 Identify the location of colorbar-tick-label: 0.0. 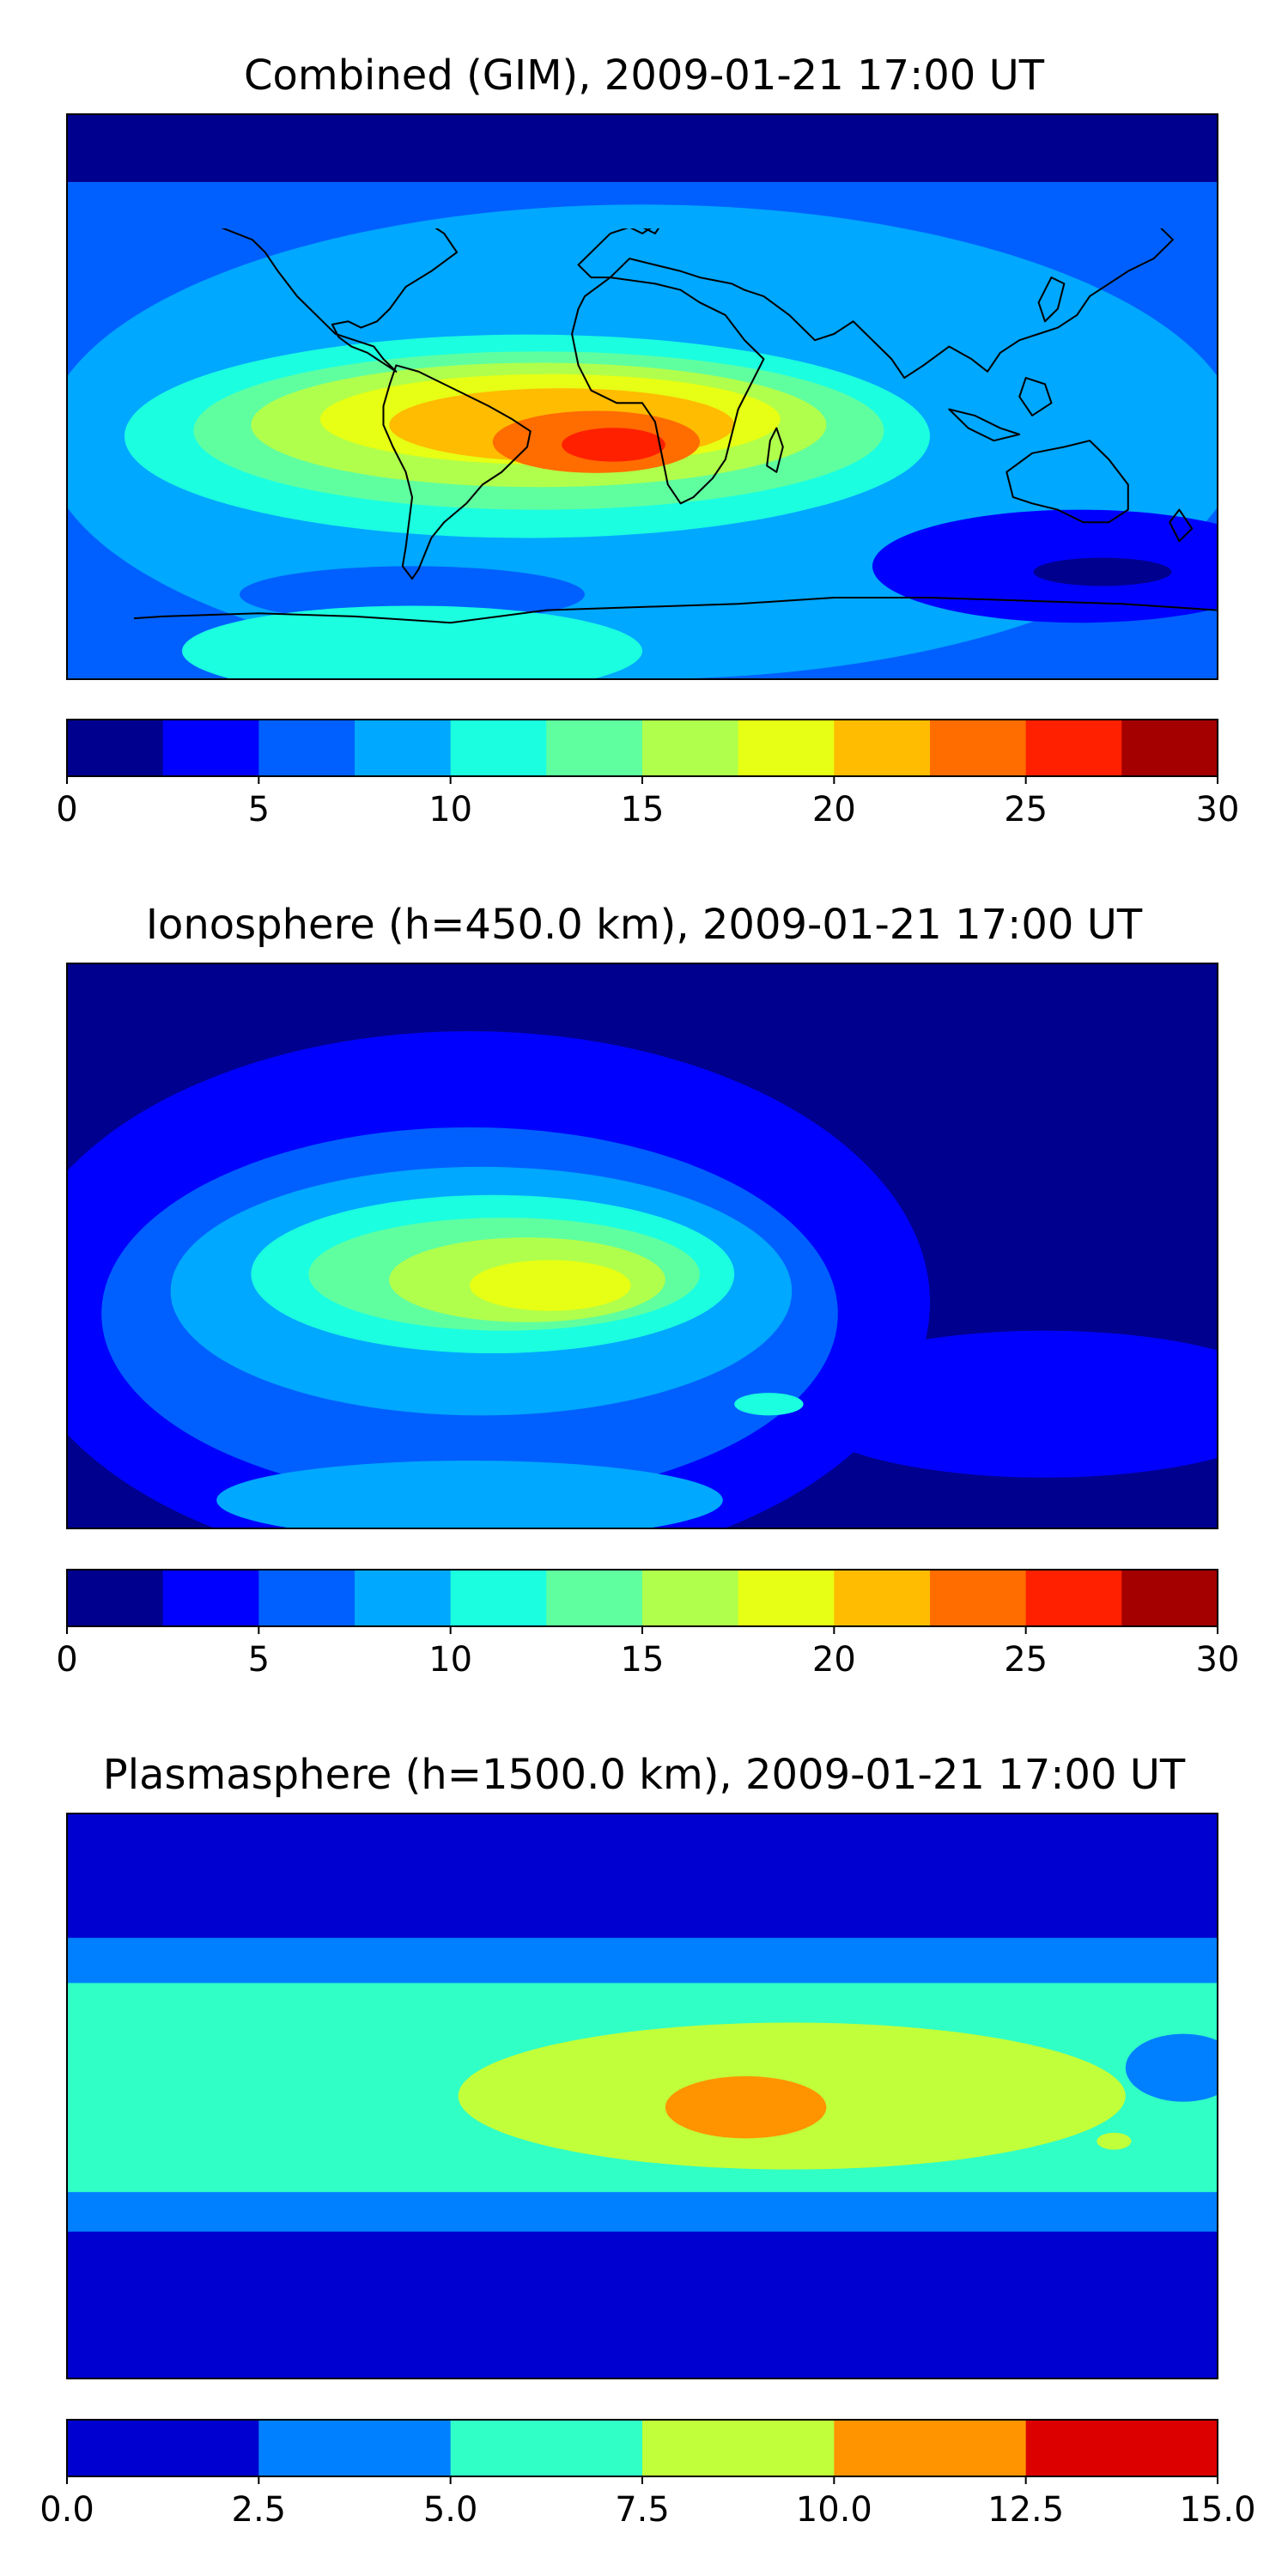
(66, 2510).